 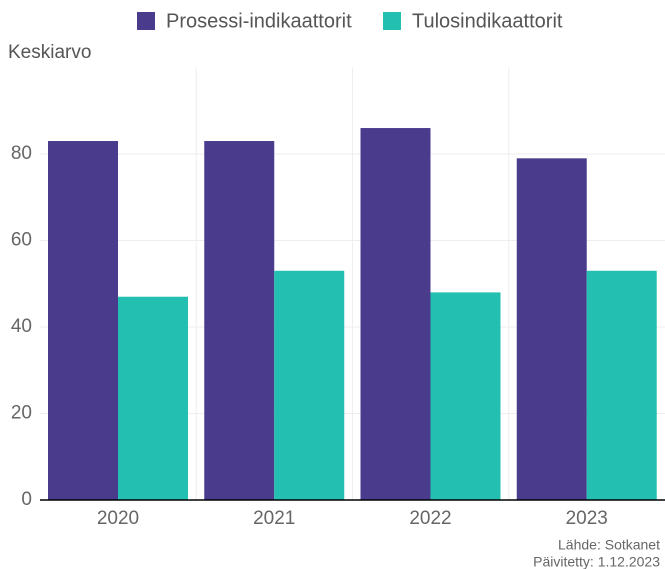 What do you see at coordinates (487, 21) in the screenshot?
I see `legend-label: Tulosindikaattorit` at bounding box center [487, 21].